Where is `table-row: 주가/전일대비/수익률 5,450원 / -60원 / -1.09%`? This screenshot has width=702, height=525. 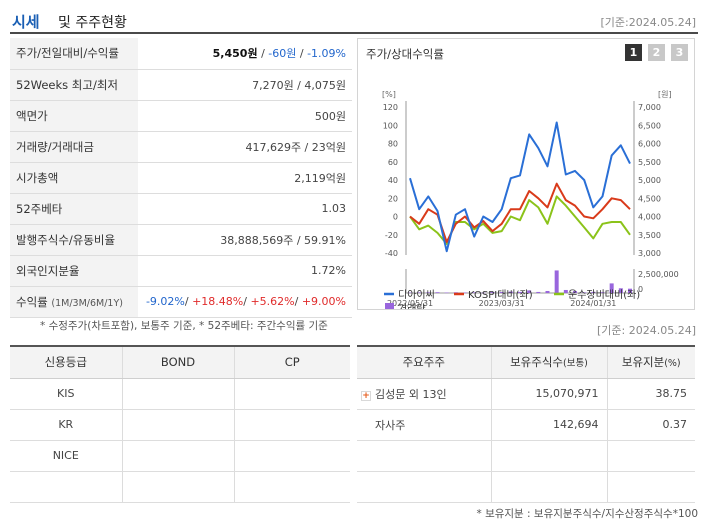
table-row: 주가/전일대비/수익률 5,450원 / -60원 / -1.09% is located at coordinates (181, 54).